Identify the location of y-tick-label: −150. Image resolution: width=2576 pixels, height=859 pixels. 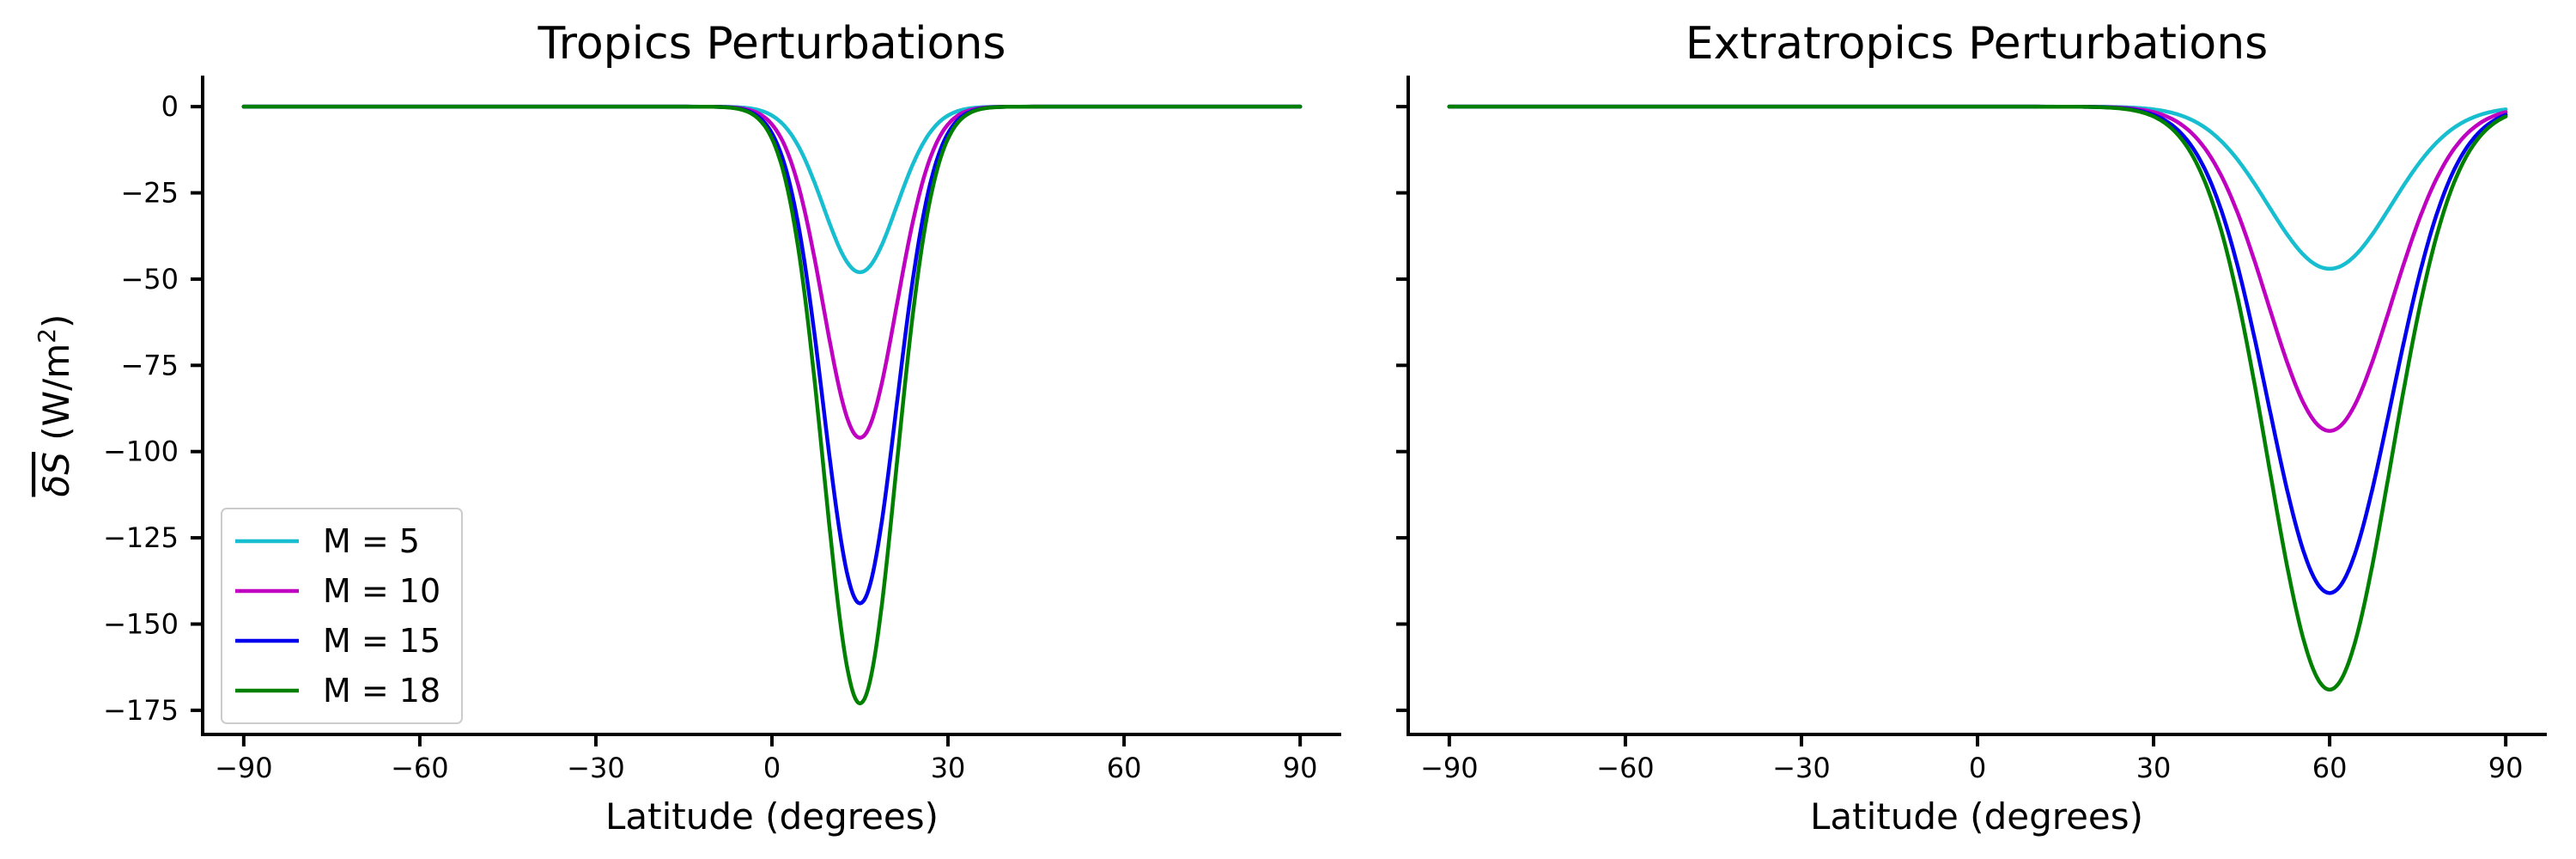
(141, 623).